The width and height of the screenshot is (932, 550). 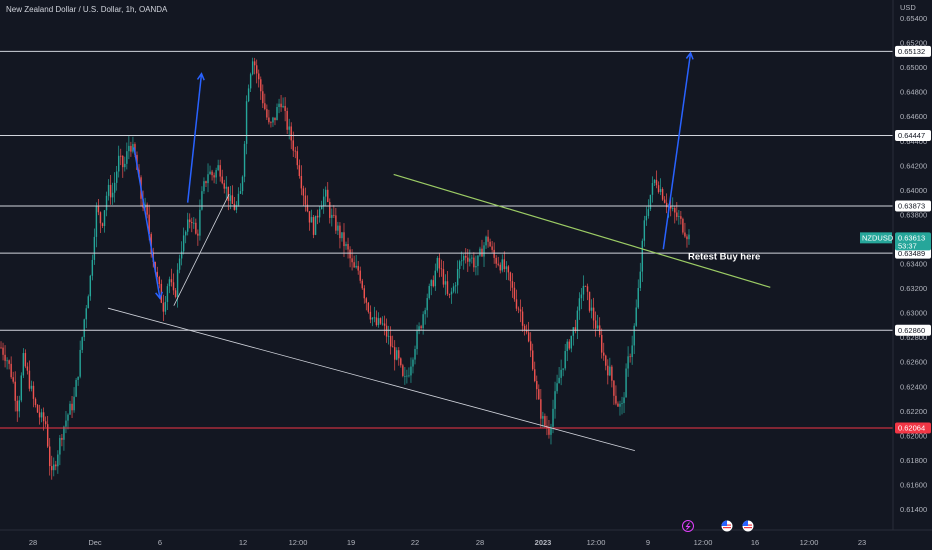 What do you see at coordinates (911, 51) in the screenshot?
I see `level-label-text: 0.65132` at bounding box center [911, 51].